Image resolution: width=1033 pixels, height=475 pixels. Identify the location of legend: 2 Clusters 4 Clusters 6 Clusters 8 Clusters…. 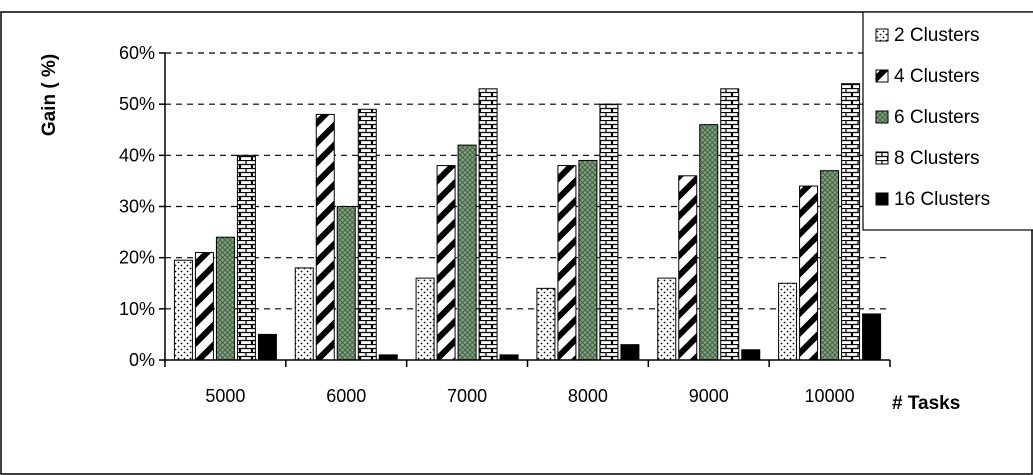
(932, 117).